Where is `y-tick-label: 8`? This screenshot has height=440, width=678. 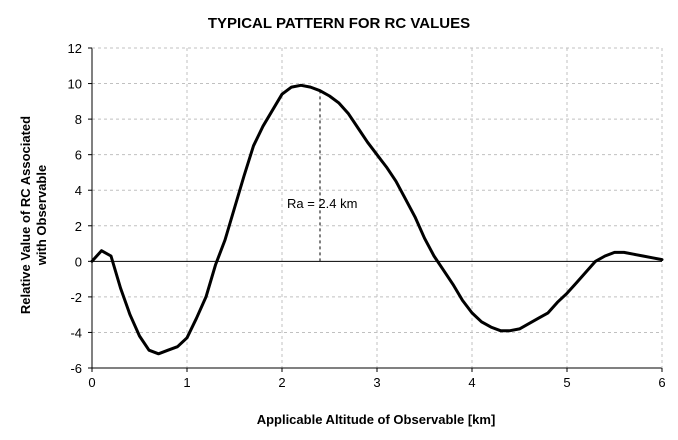 y-tick-label: 8 is located at coordinates (78, 119).